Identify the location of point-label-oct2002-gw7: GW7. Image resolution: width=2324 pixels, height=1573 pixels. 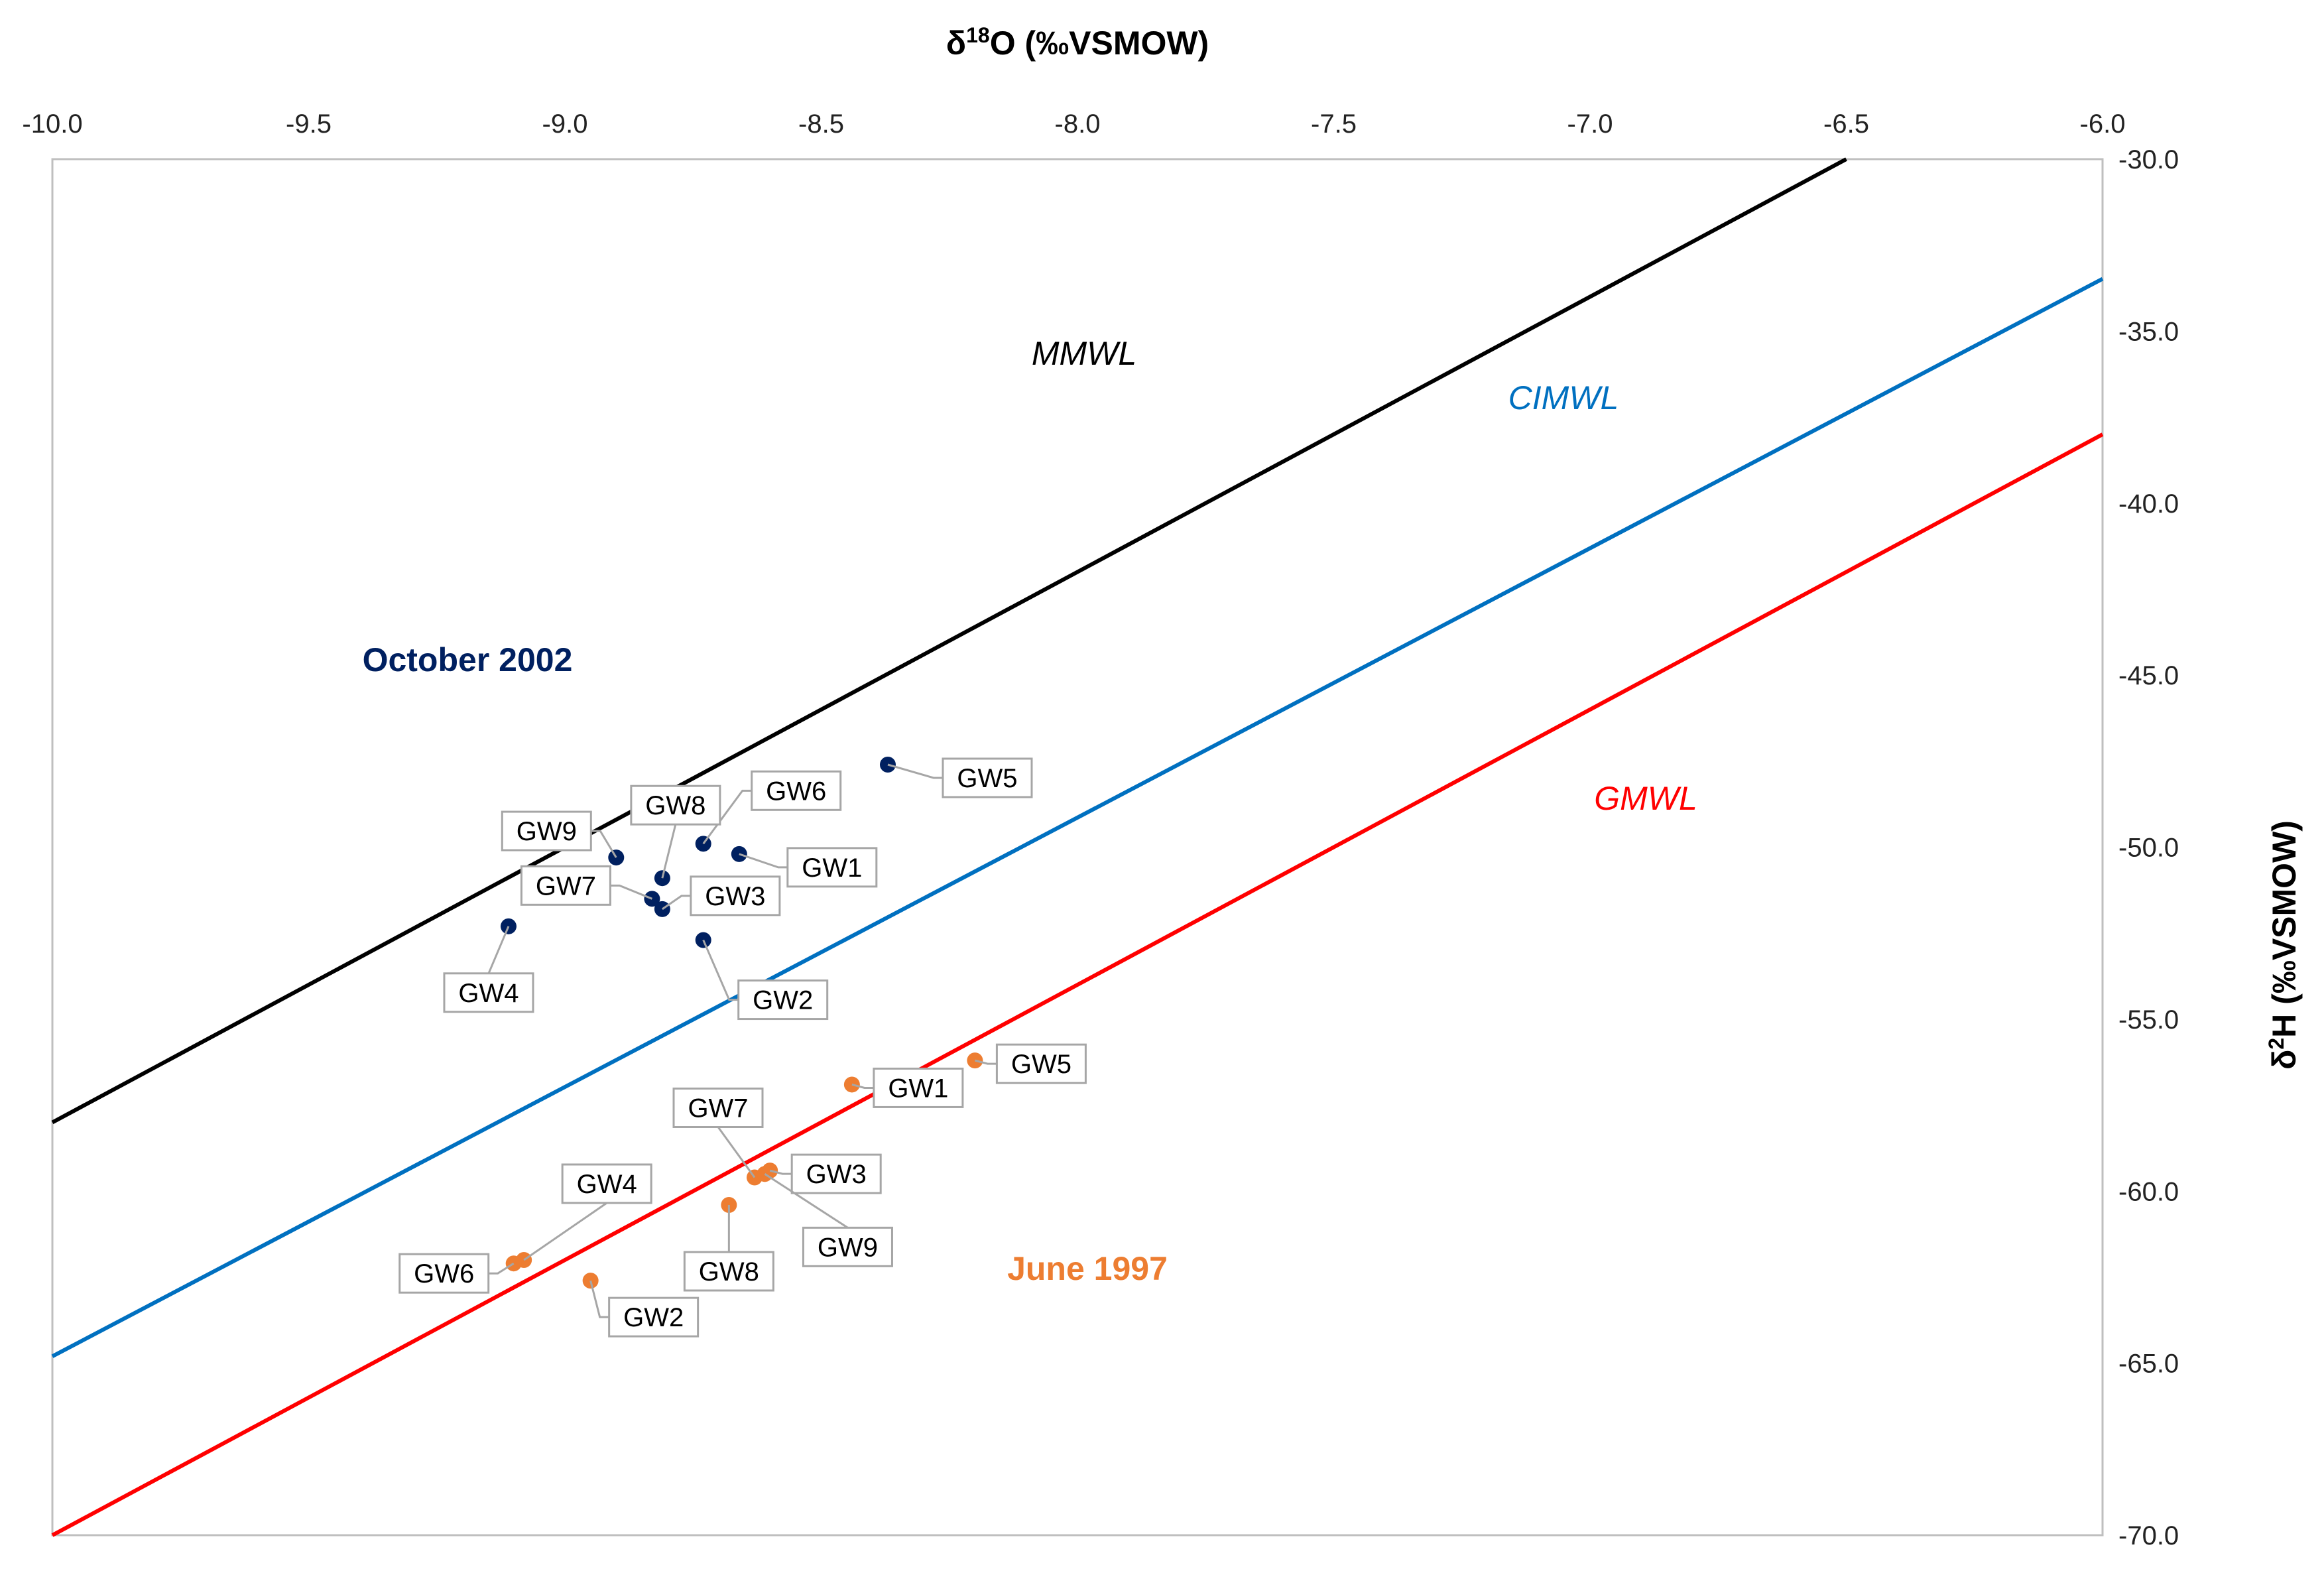
(566, 886).